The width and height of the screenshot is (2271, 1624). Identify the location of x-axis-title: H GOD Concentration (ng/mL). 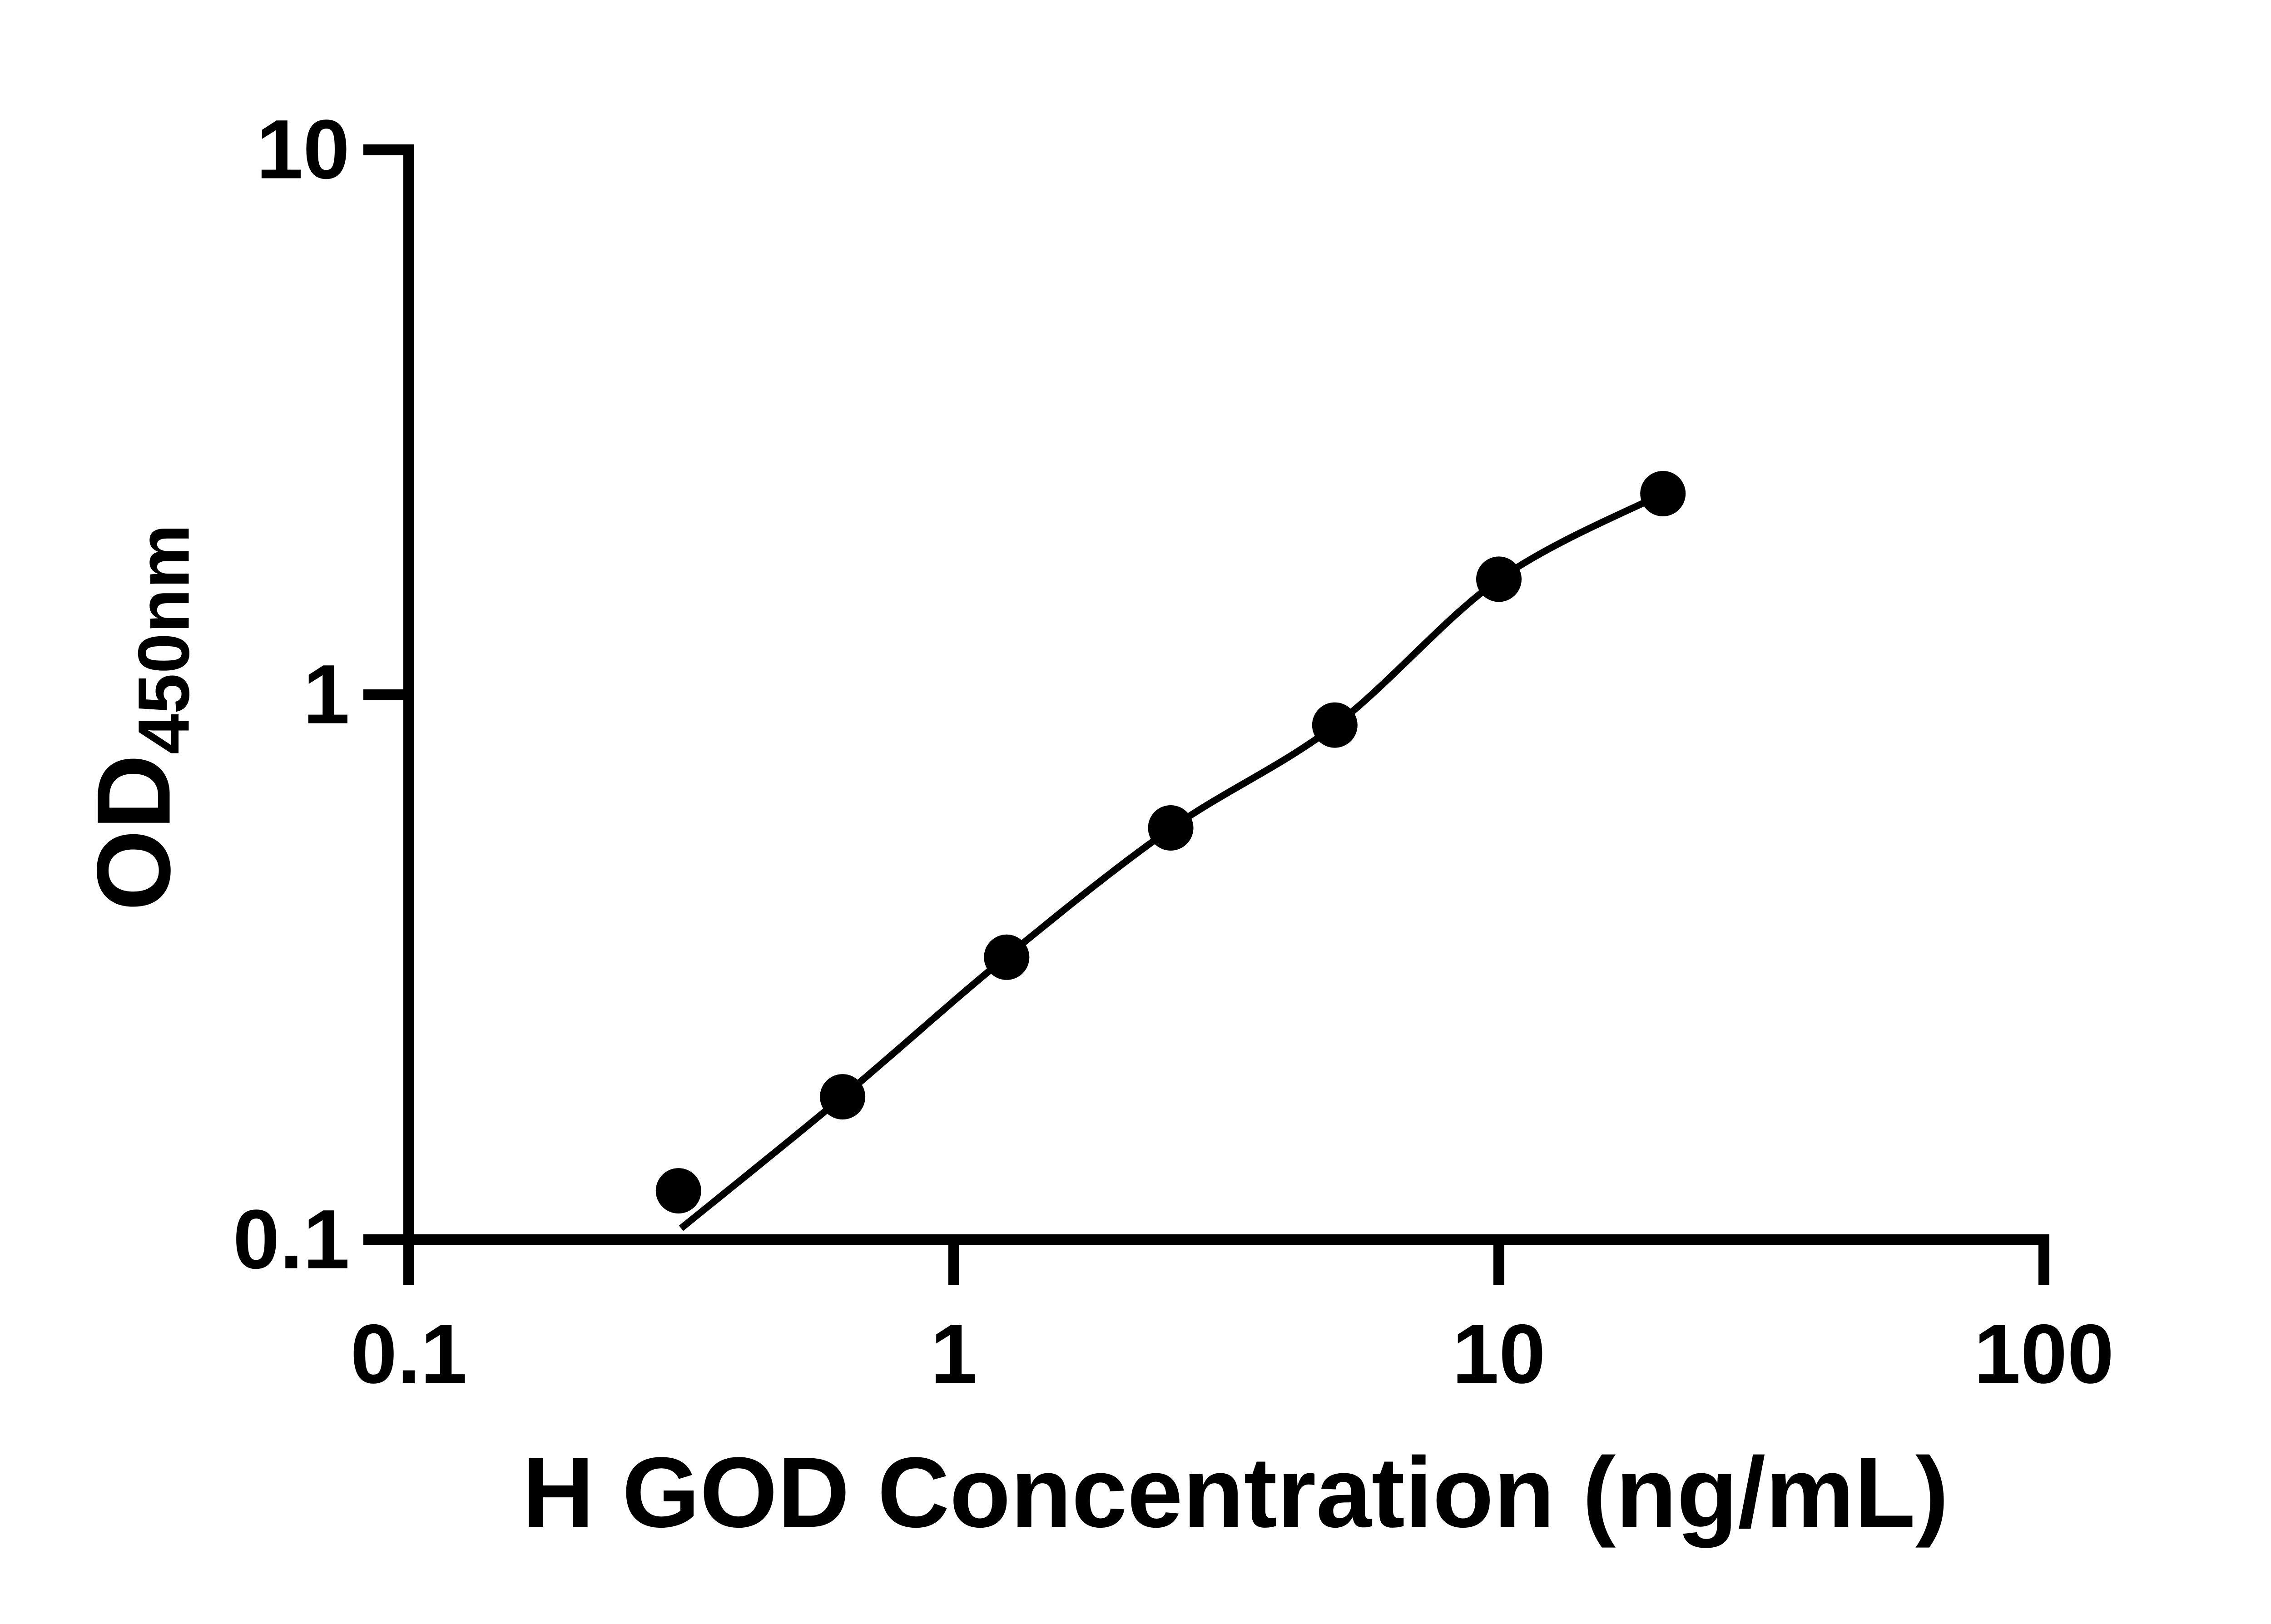
(1235, 1492).